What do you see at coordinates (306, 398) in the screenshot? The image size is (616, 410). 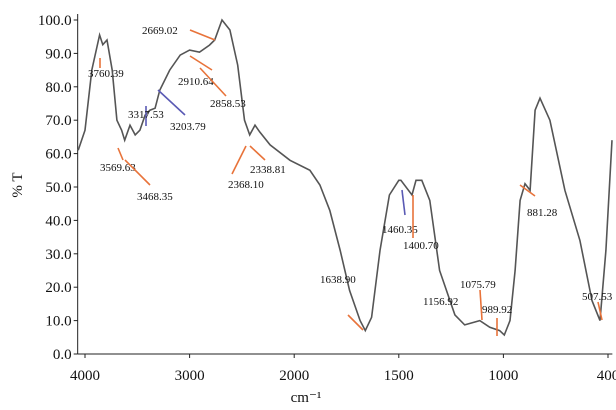 I see `x-axis-label: cm⁻¹` at bounding box center [306, 398].